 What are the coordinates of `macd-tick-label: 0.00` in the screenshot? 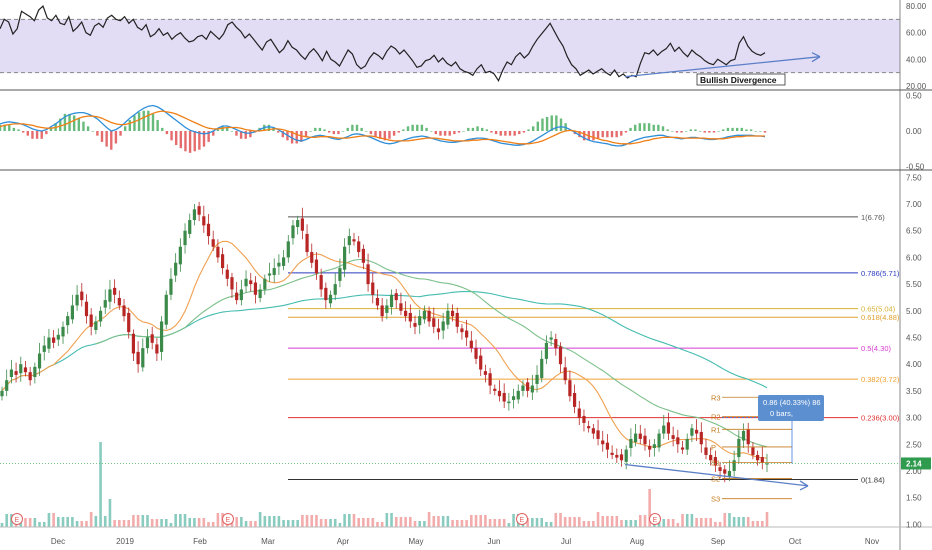 It's located at (914, 131).